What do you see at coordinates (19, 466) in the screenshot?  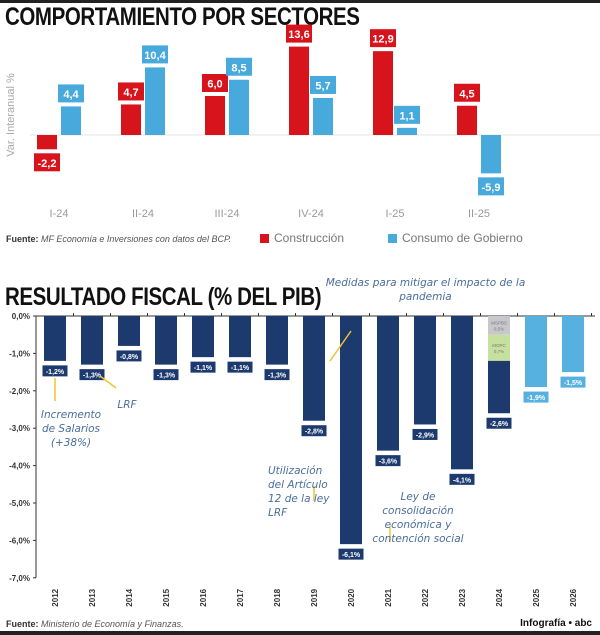 I see `y-tick-label: -4,0%` at bounding box center [19, 466].